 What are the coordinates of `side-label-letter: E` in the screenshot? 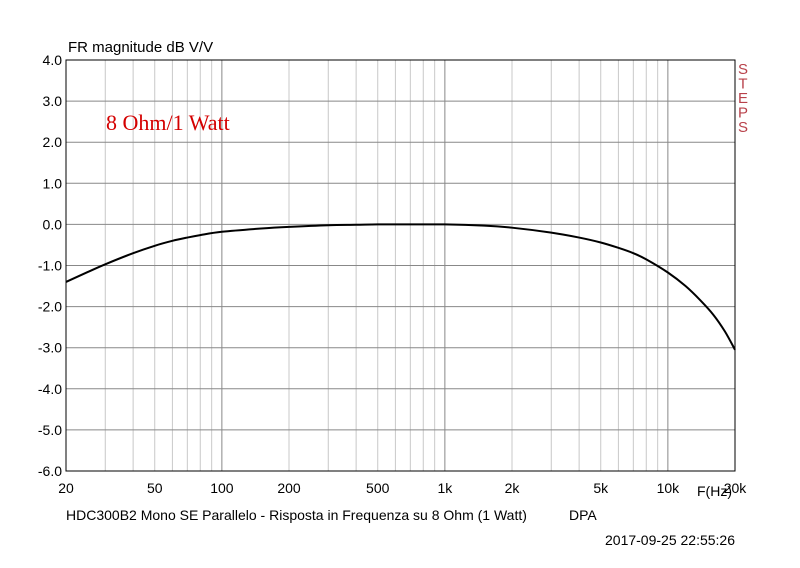 It's located at (743, 98).